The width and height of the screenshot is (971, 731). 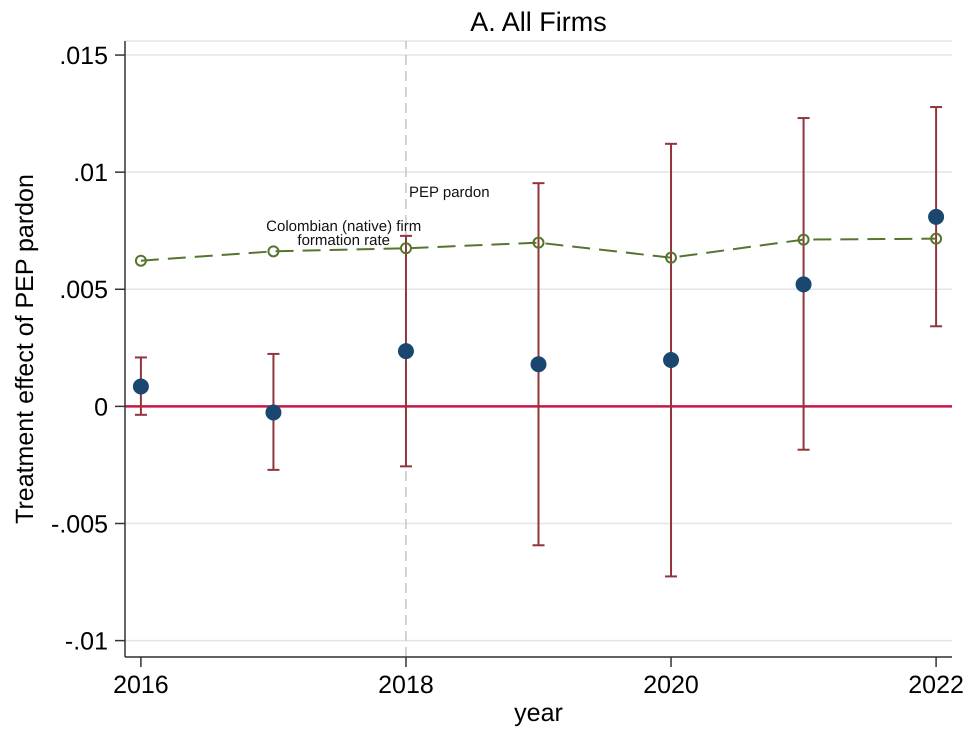 I want to click on y-tick-label: -.005, so click(x=79, y=524).